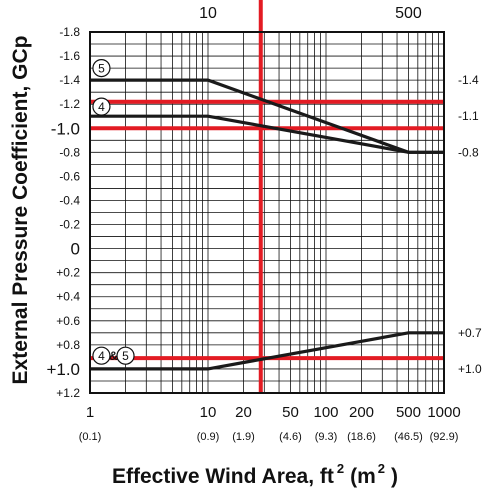 The image size is (491, 496). Describe the element at coordinates (63, 369) in the screenshot. I see `y-tick-label: +1.0` at that location.